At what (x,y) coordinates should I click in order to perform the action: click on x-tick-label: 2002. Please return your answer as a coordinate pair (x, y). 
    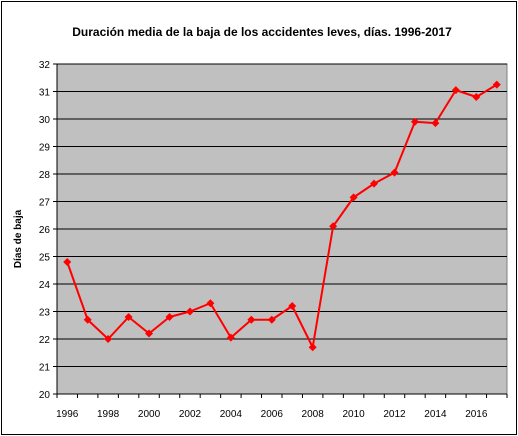
    Looking at the image, I should click on (190, 414).